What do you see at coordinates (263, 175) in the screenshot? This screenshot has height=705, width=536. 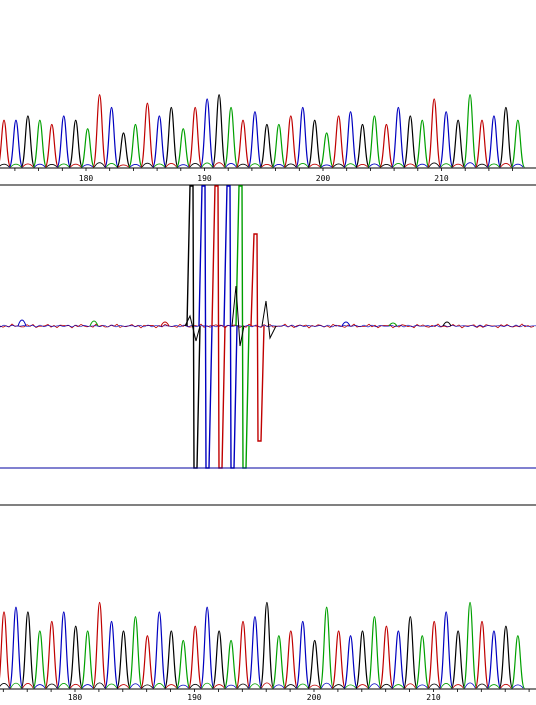 I see `top-x-axis: 180 190 200 210` at bounding box center [263, 175].